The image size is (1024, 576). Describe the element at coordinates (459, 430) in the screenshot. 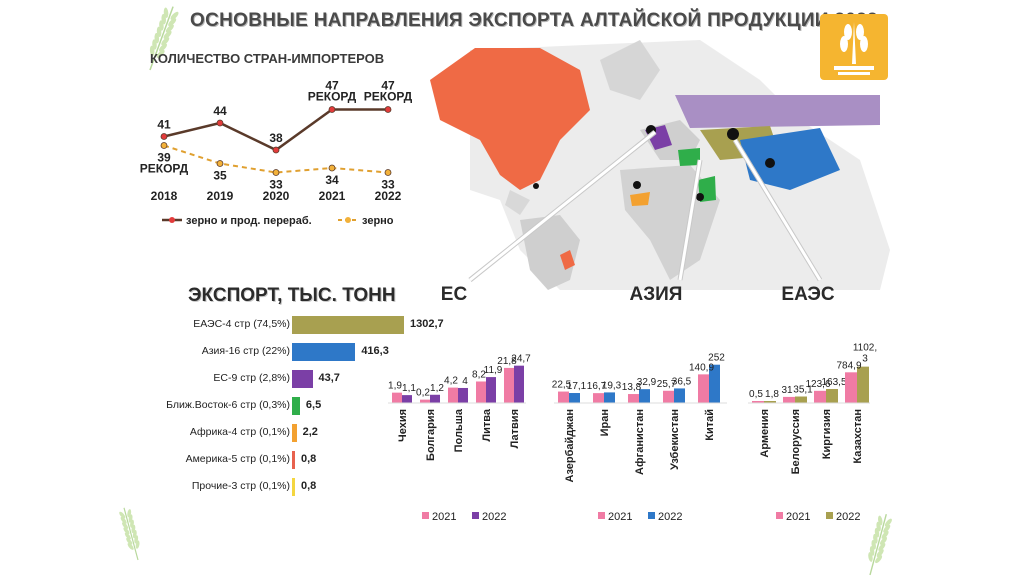

I see `category-label: Польша` at that location.